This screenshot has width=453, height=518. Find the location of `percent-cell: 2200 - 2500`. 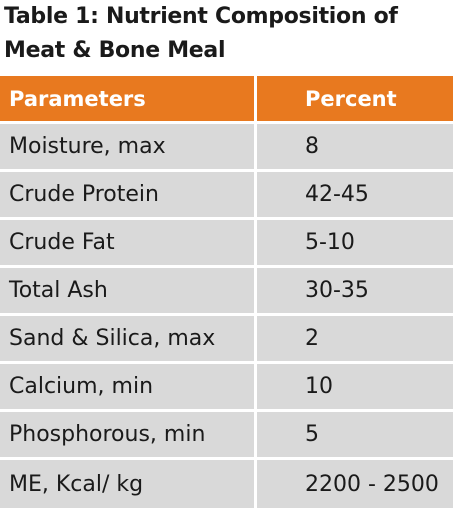

percent-cell: 2200 - 2500 is located at coordinates (355, 484).